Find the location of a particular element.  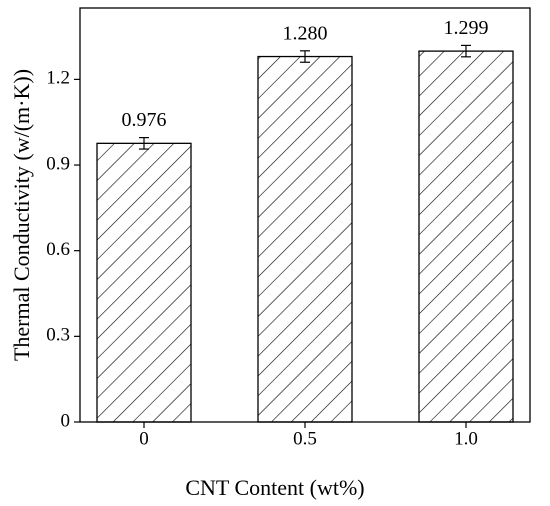

x-tick-label: 1.0 is located at coordinates (466, 438).